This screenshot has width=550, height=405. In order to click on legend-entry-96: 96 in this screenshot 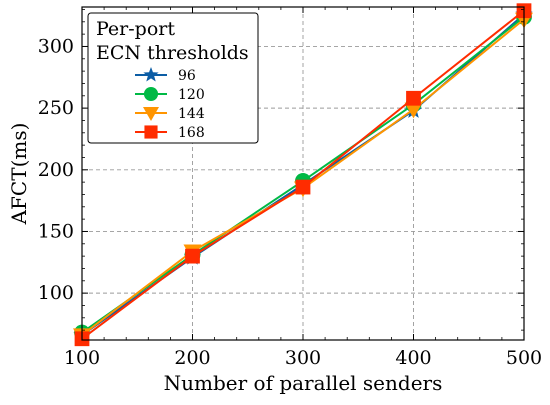, I will do `click(165, 75)`.